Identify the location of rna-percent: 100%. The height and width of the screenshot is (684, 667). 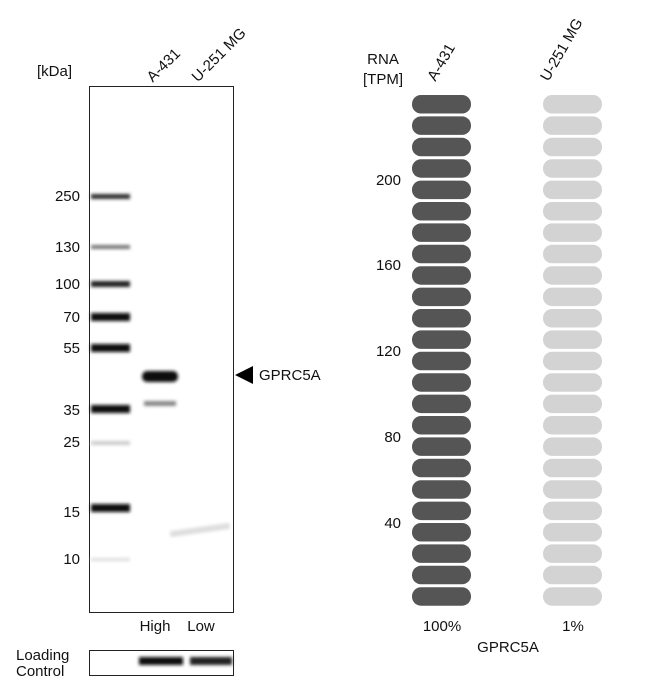
(442, 626).